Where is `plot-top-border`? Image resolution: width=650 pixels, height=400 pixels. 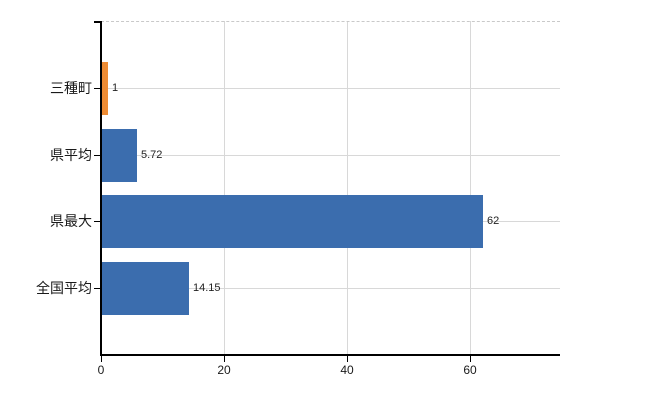 plot-top-border is located at coordinates (330, 21).